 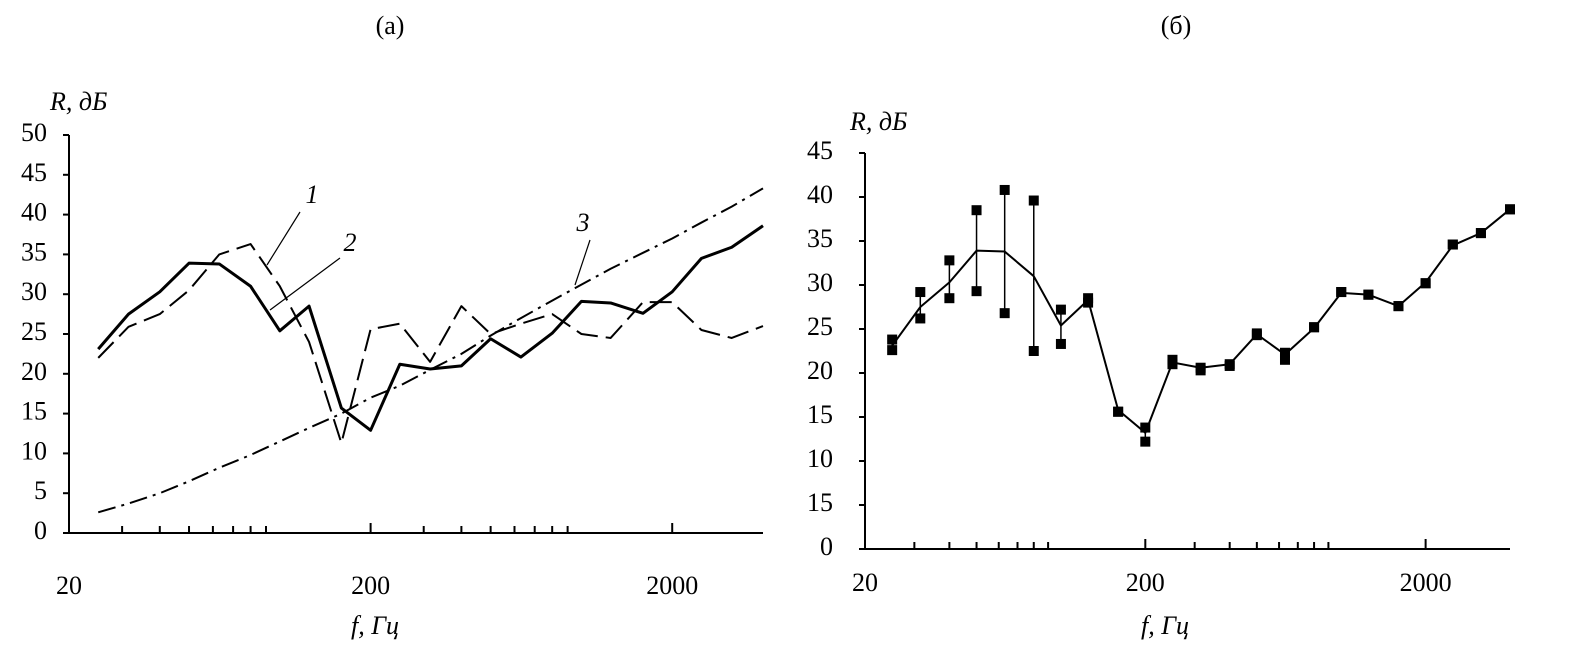 I want to click on panel-title: (б), so click(x=1176, y=25).